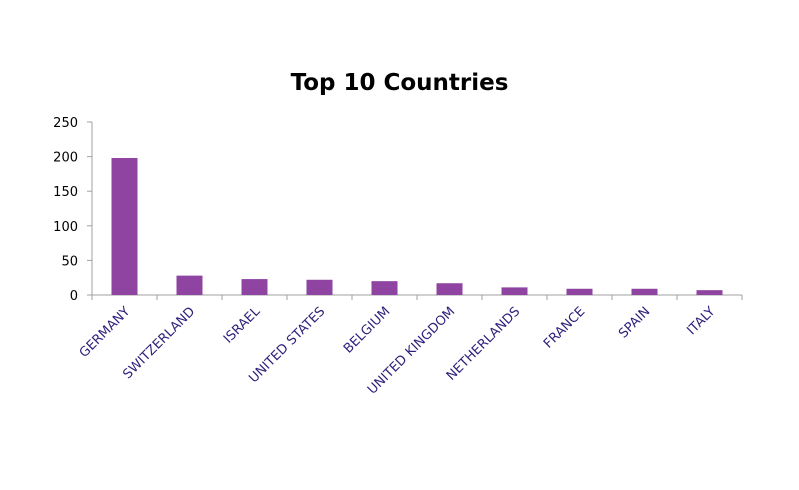 The height and width of the screenshot is (490, 799). What do you see at coordinates (105, 332) in the screenshot?
I see `x-tick-label: GERMANY` at bounding box center [105, 332].